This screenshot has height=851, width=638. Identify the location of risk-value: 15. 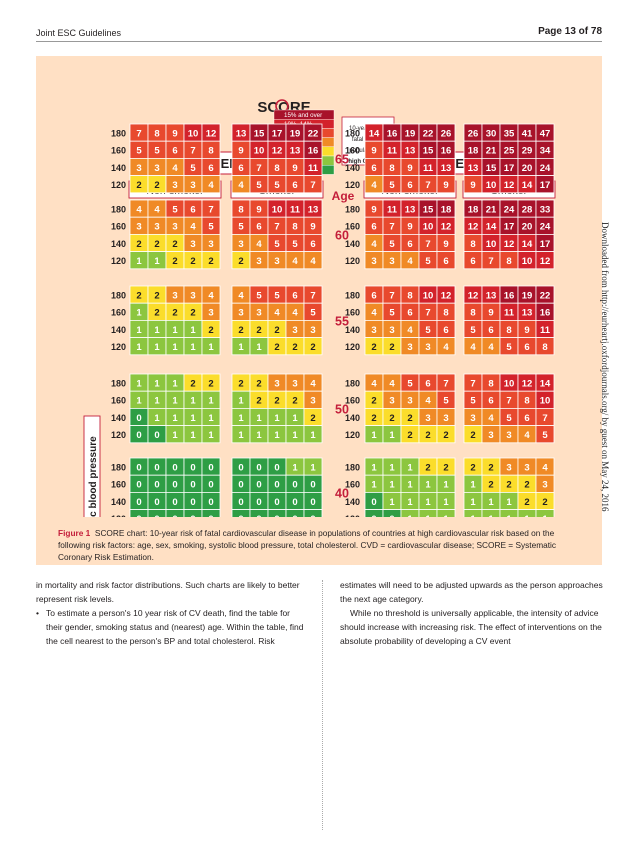
(259, 133).